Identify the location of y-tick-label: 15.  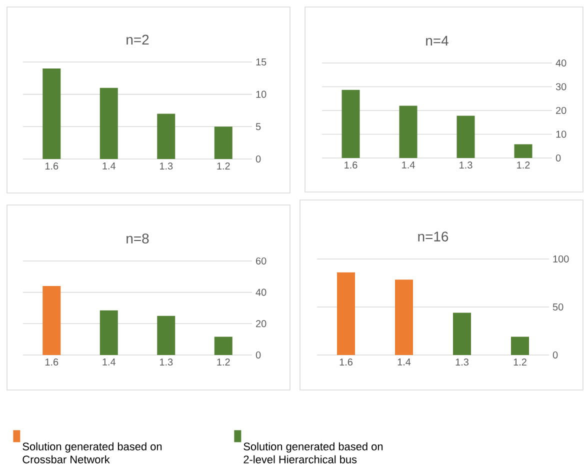
(261, 62).